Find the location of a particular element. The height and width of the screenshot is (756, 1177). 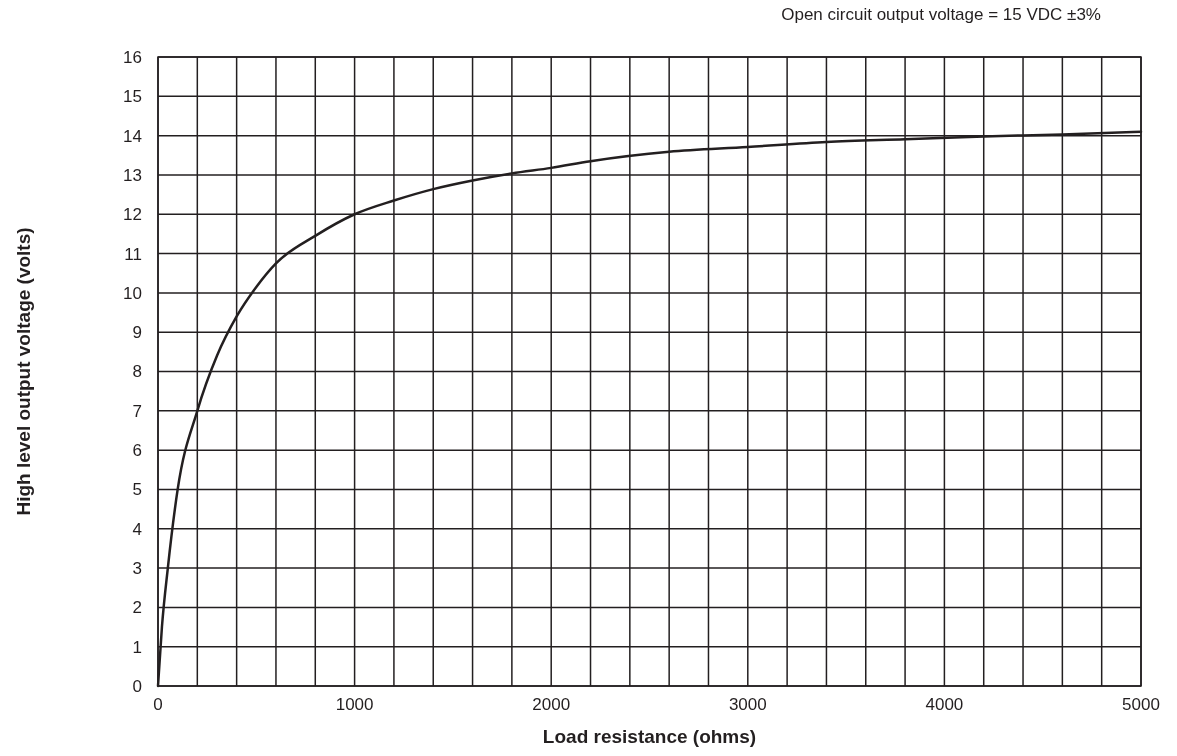

y-tick-label: 1 is located at coordinates (137, 647).